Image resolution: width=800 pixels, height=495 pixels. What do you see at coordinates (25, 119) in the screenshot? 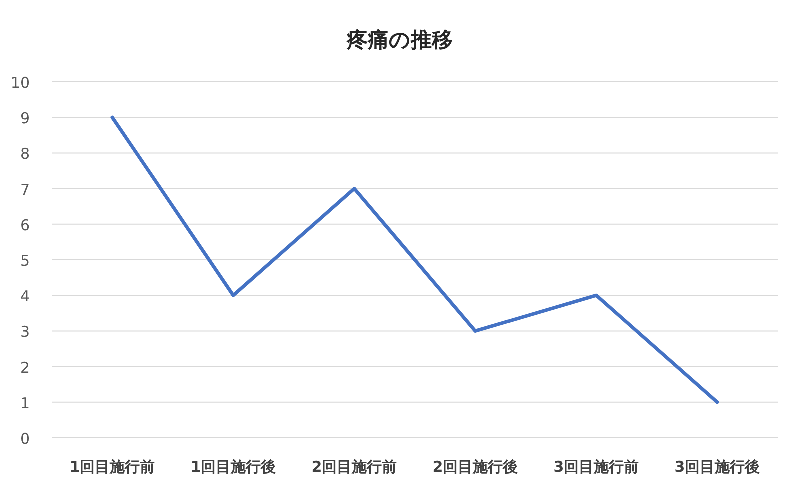
I see `y-tick-label: 9` at bounding box center [25, 119].